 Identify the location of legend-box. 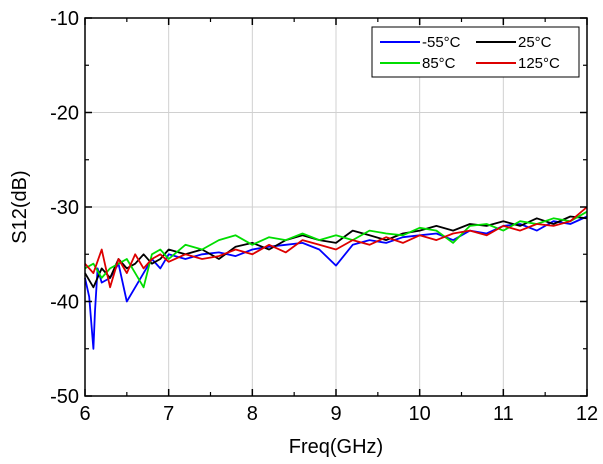
(475, 52).